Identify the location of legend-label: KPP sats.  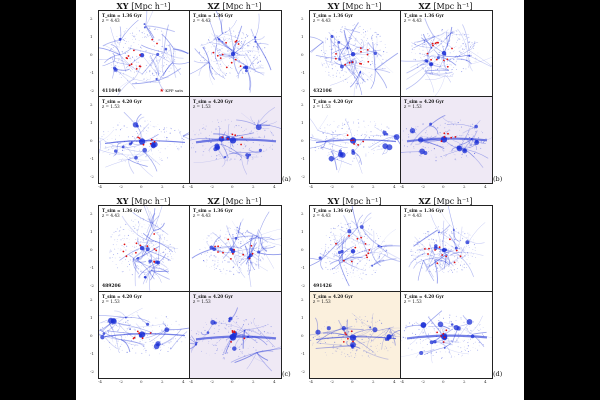
(174, 90).